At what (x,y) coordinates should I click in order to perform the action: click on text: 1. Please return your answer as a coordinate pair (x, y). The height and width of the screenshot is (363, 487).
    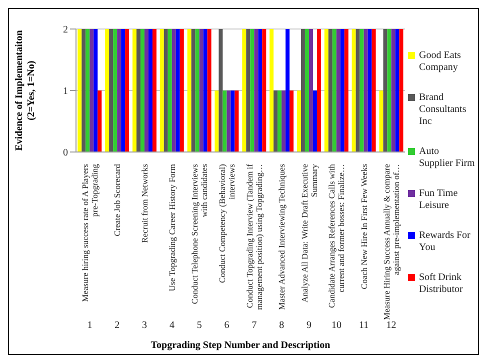
    Looking at the image, I should click on (89, 325).